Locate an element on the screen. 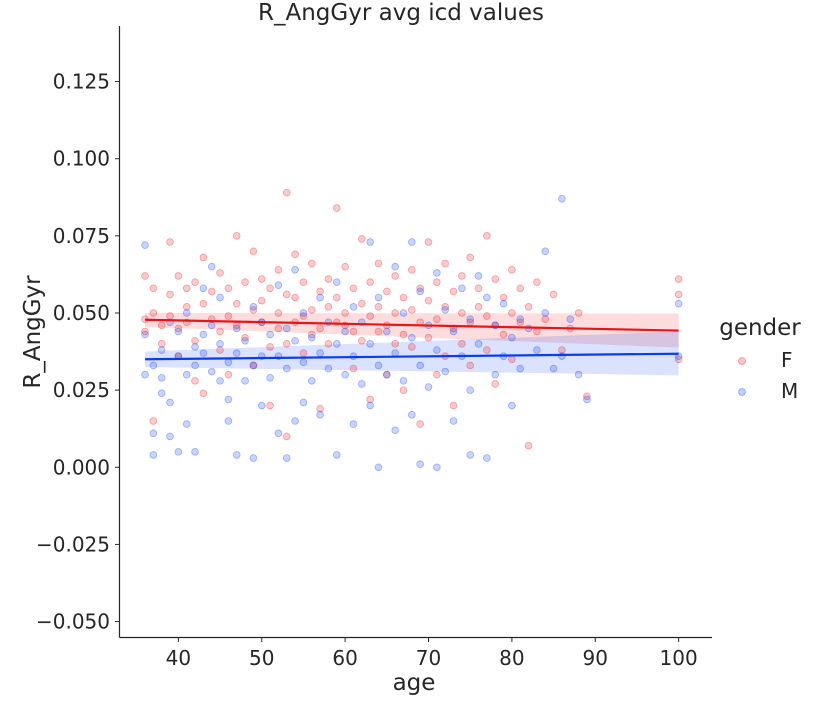  chart-title: R_AngGyr avg icd values is located at coordinates (401, 13).